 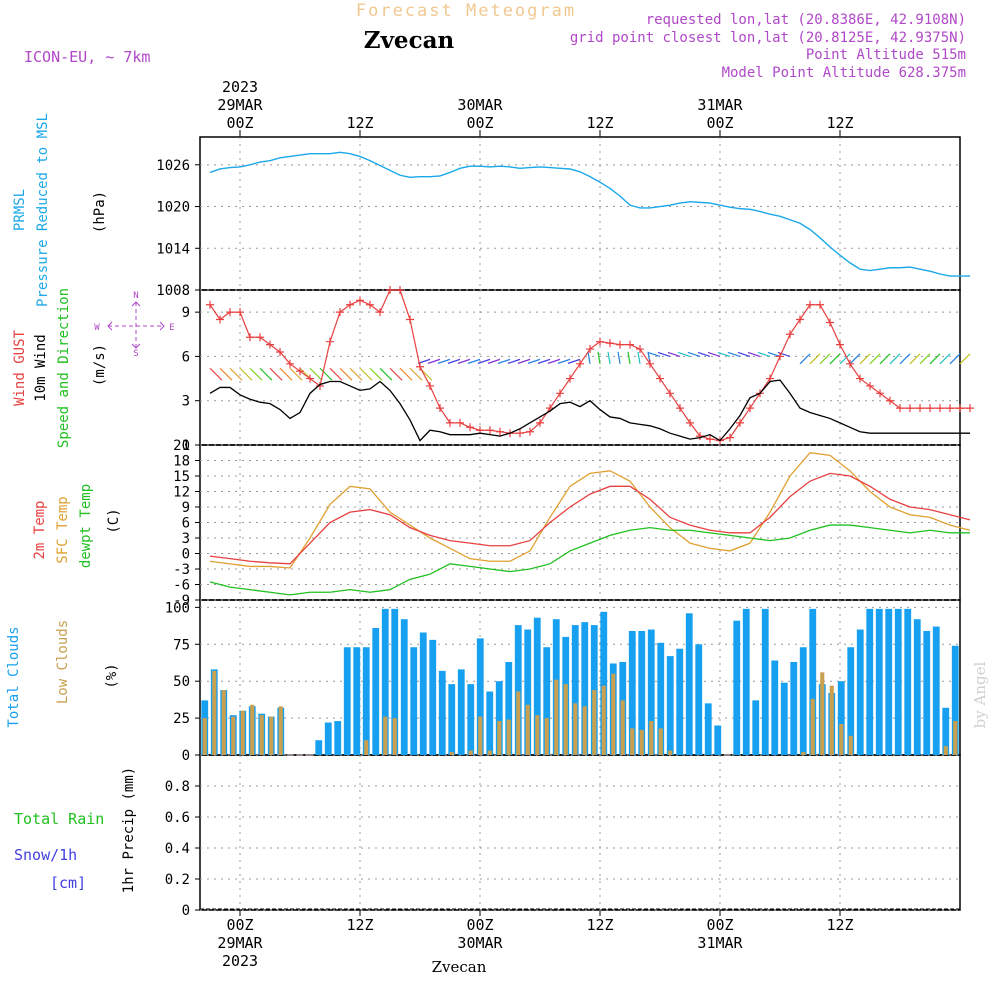 What do you see at coordinates (20, 368) in the screenshot?
I see `gust-label: Wind GUST` at bounding box center [20, 368].